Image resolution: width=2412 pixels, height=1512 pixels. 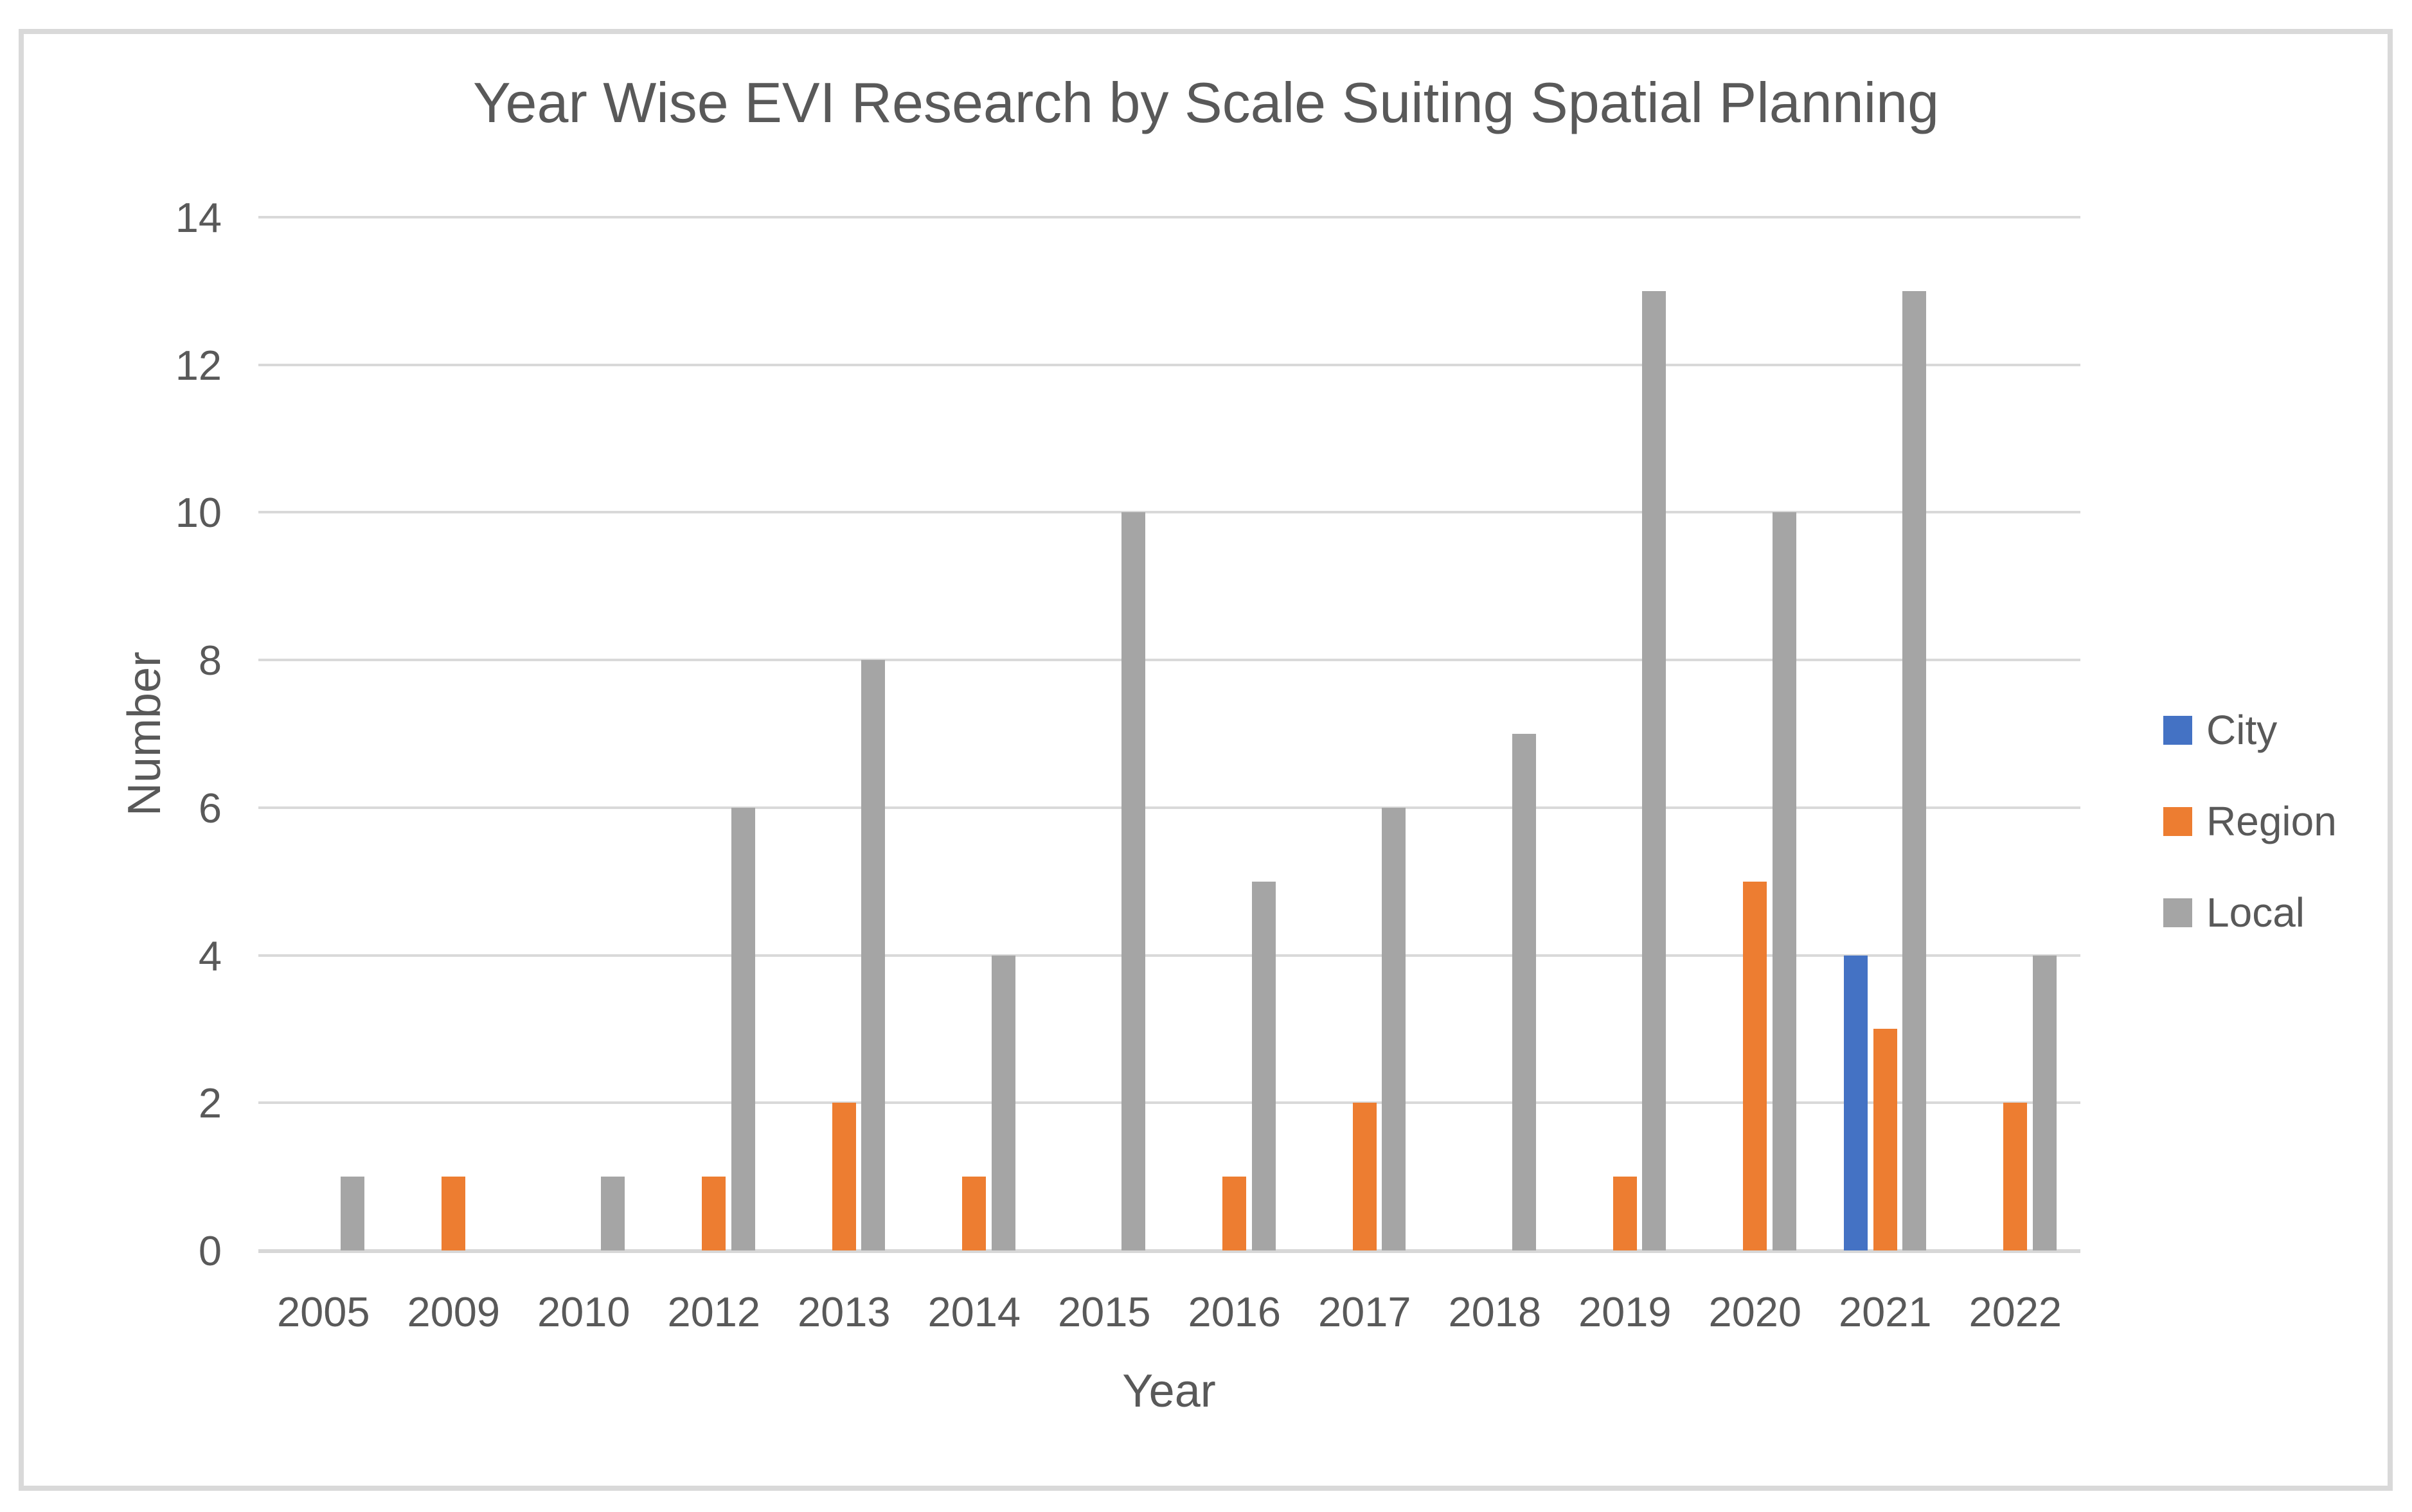 I want to click on x-axis-title: Year, so click(x=1169, y=1391).